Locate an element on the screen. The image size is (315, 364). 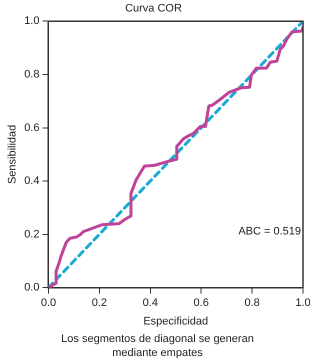
y-tick-label: 0.0 is located at coordinates (32, 288).